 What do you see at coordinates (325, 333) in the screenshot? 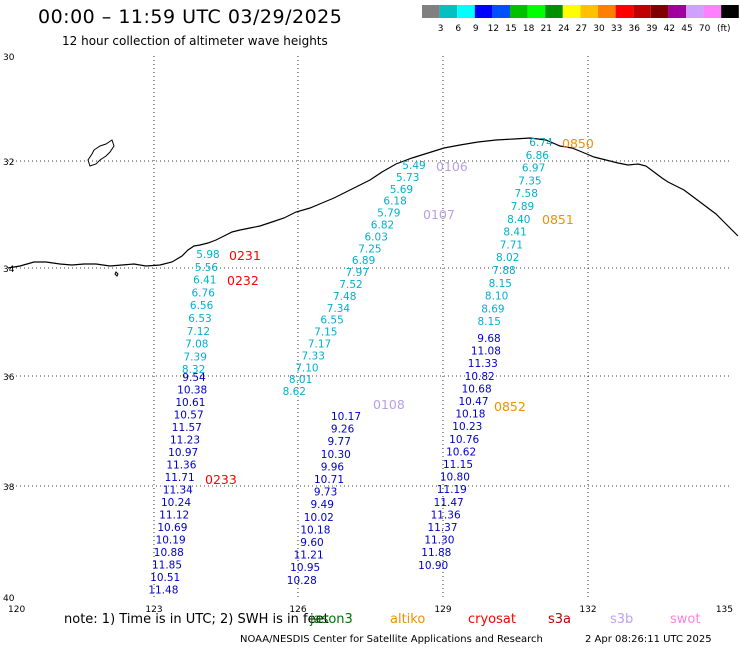
I see `wave-height-value: 7.15` at bounding box center [325, 333].